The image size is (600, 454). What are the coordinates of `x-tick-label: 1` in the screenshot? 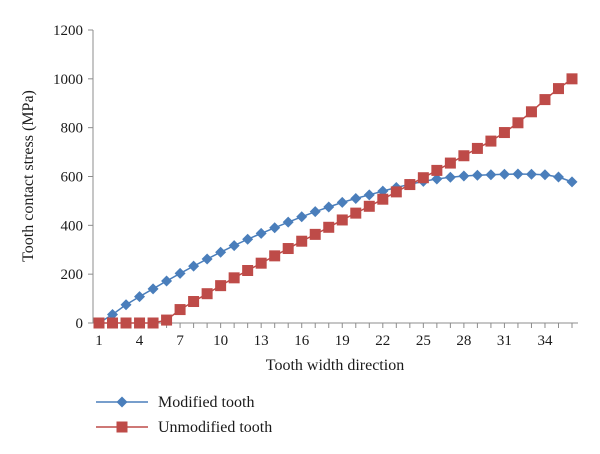 It's located at (99, 341).